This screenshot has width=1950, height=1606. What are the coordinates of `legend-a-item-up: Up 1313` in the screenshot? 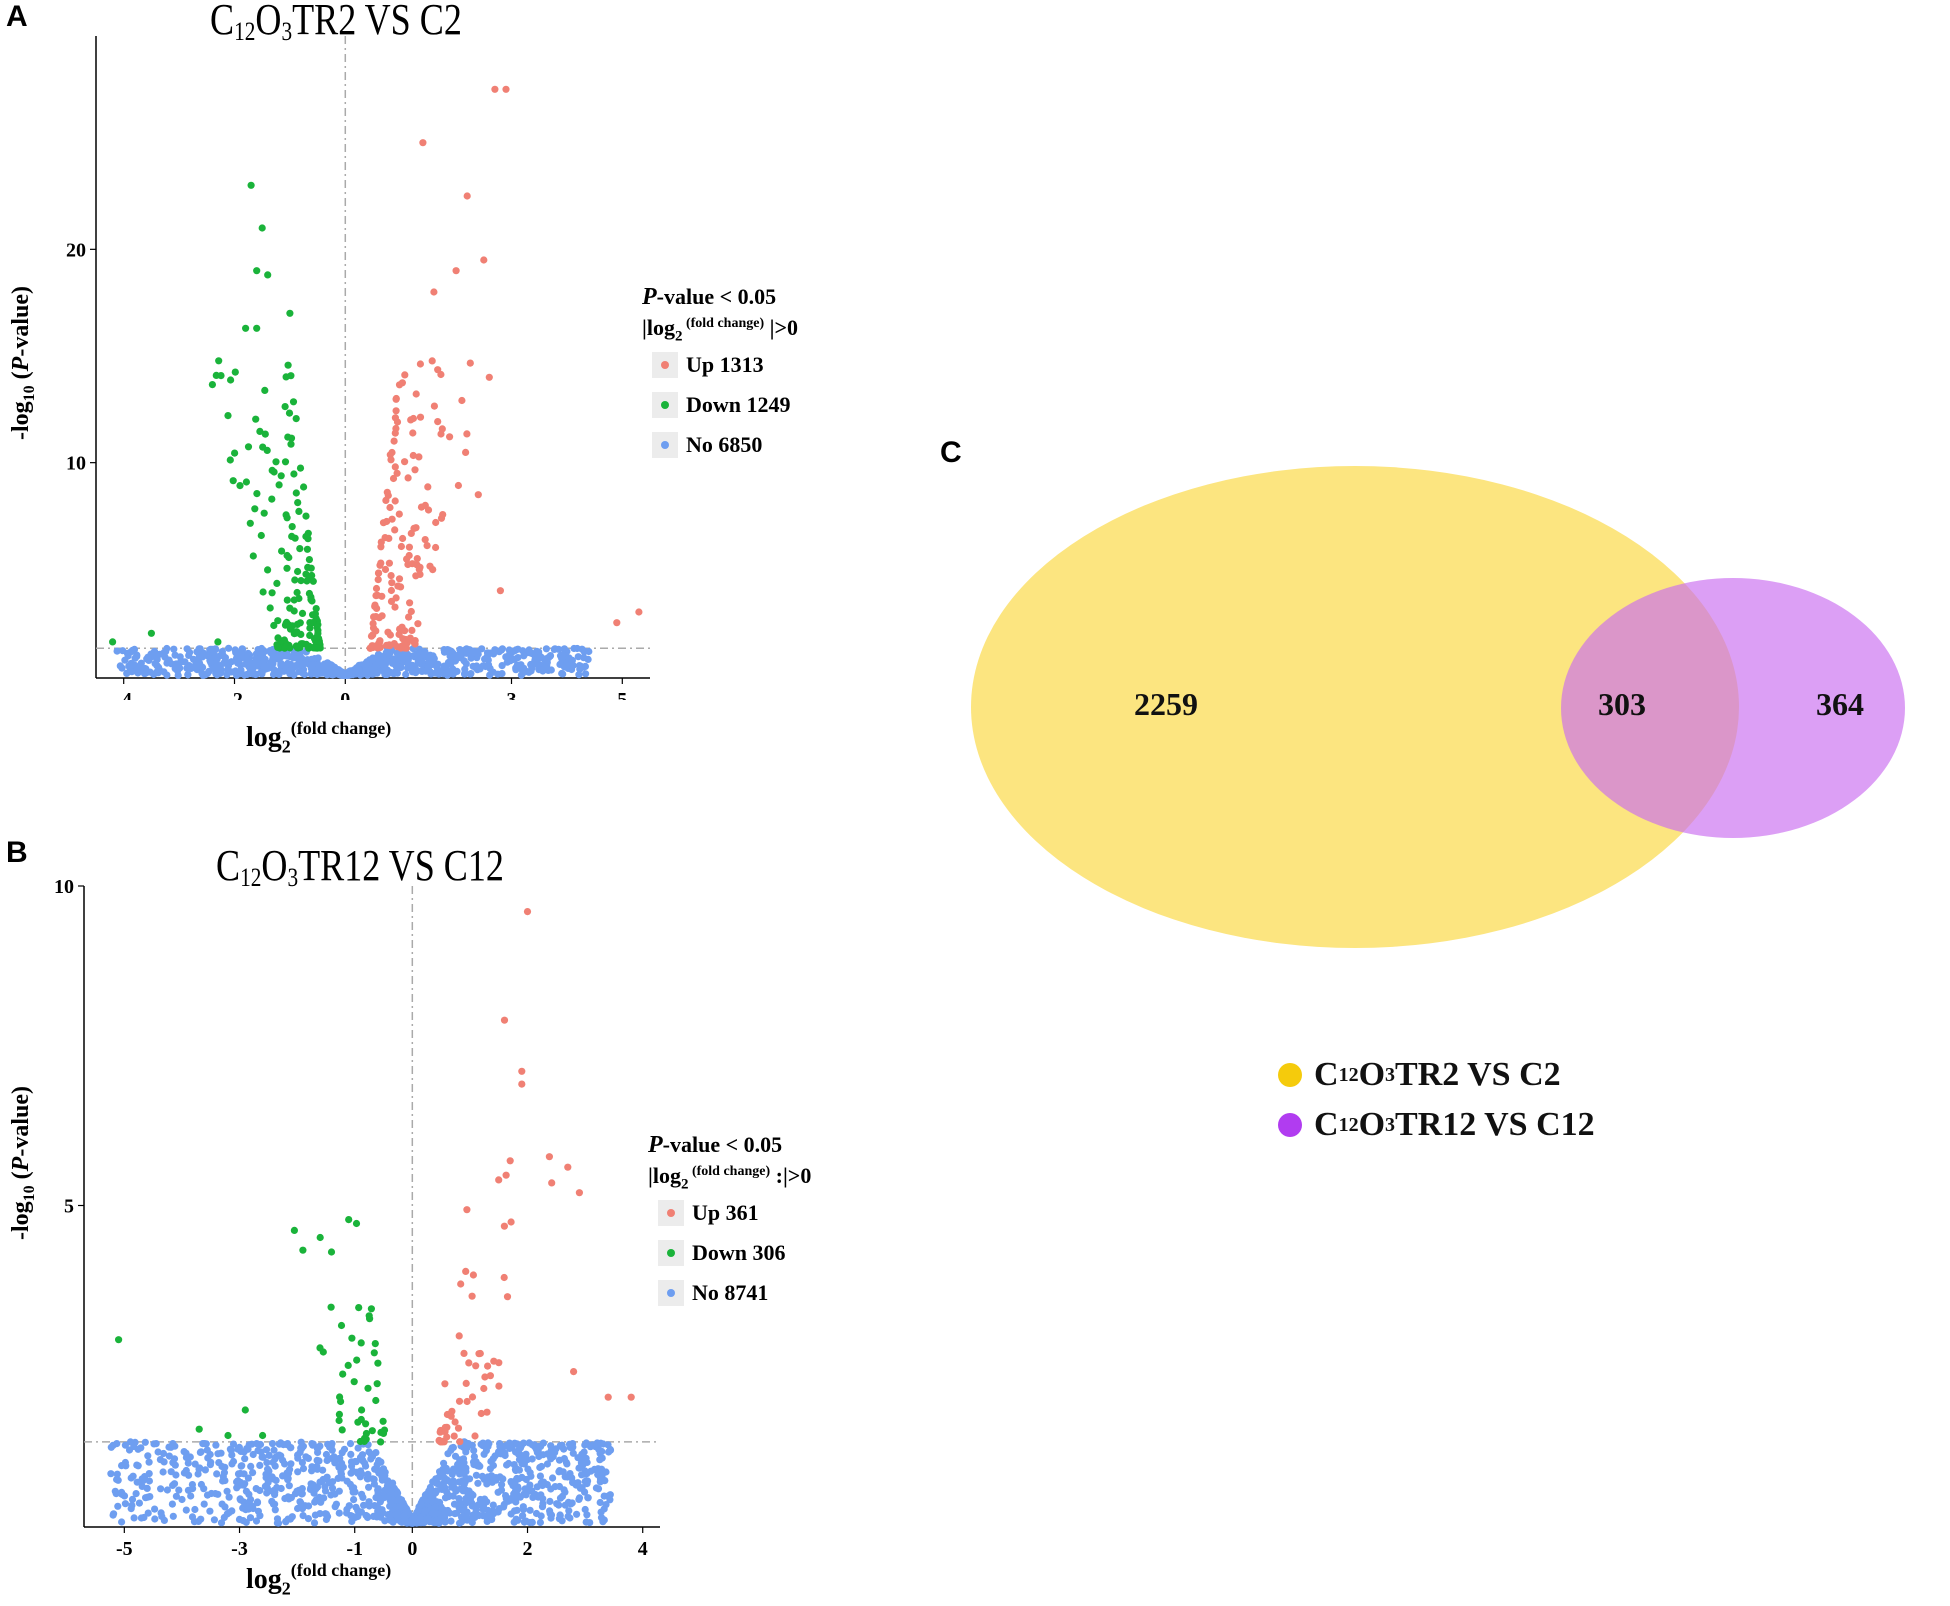 It's located at (720, 365).